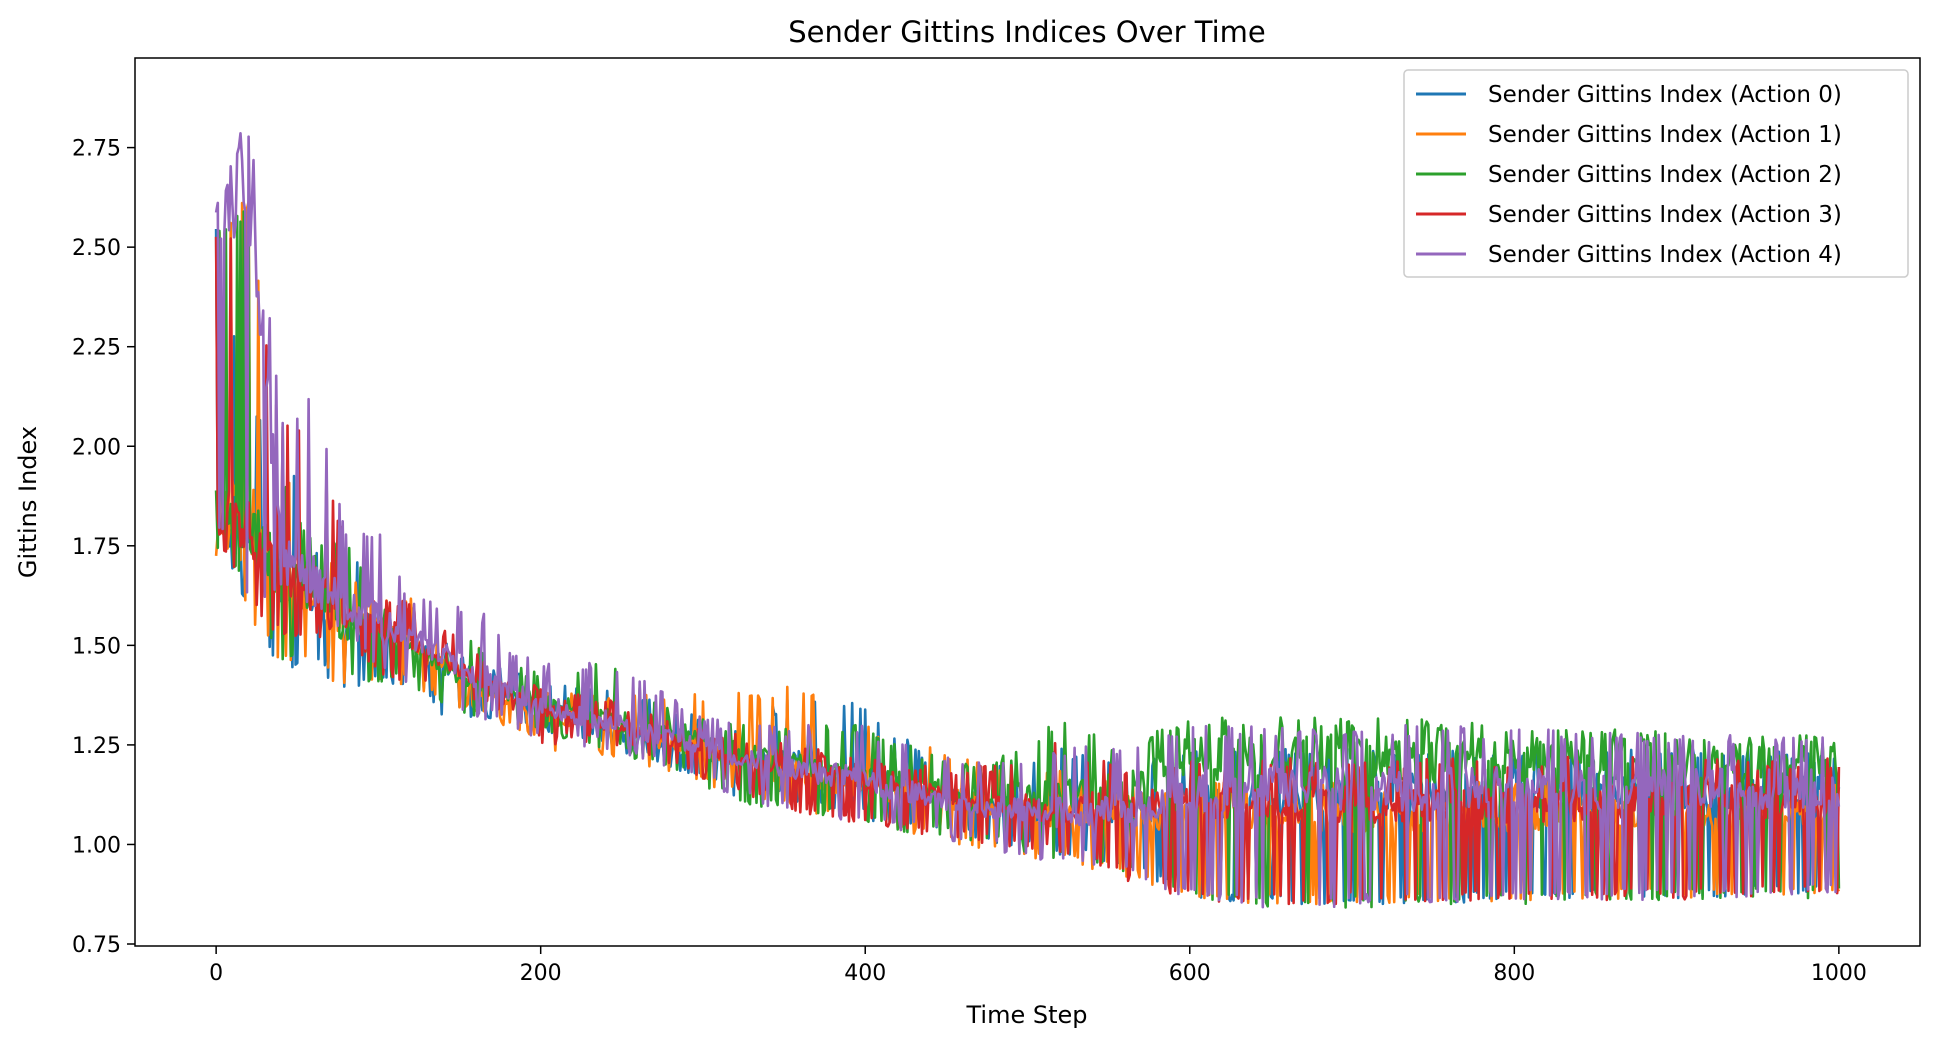  What do you see at coordinates (96, 746) in the screenshot?
I see `y-tick-label: 1.25` at bounding box center [96, 746].